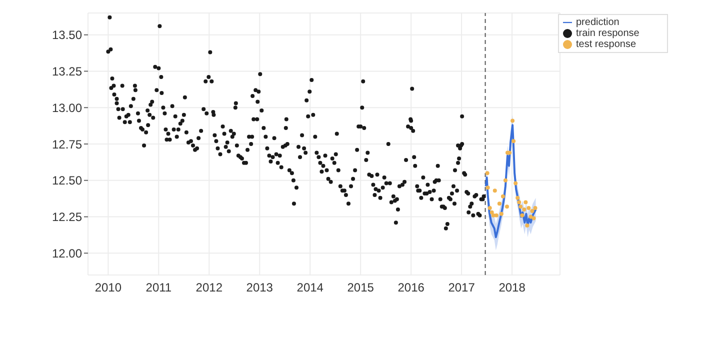 The image size is (720, 348). What do you see at coordinates (598, 22) in the screenshot?
I see `legend-label: prediction` at bounding box center [598, 22].